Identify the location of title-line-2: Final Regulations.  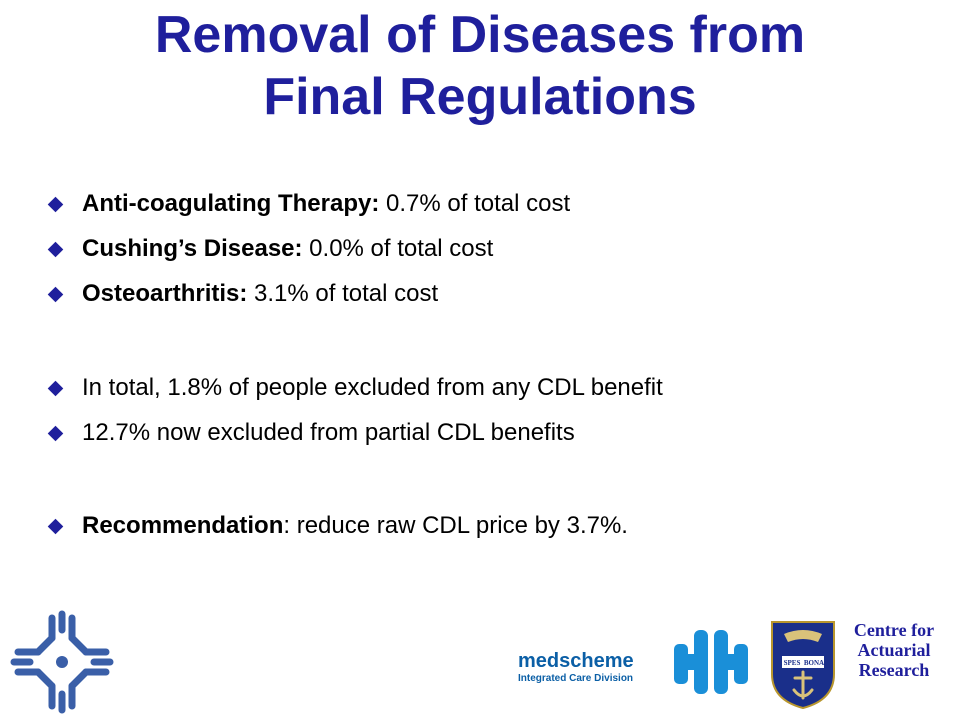
(480, 97).